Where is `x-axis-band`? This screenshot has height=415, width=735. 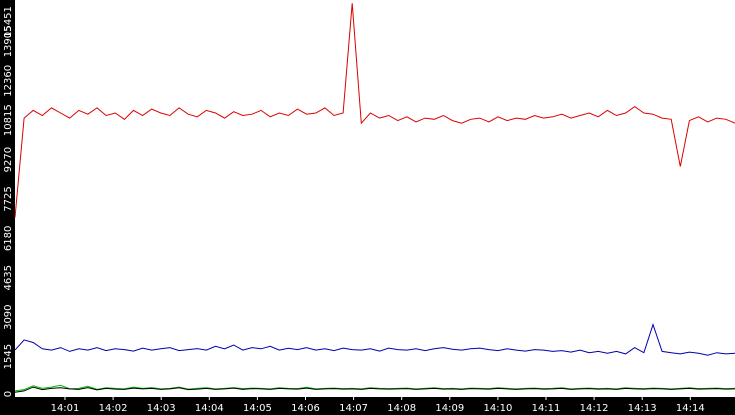
x-axis-band is located at coordinates (367, 406).